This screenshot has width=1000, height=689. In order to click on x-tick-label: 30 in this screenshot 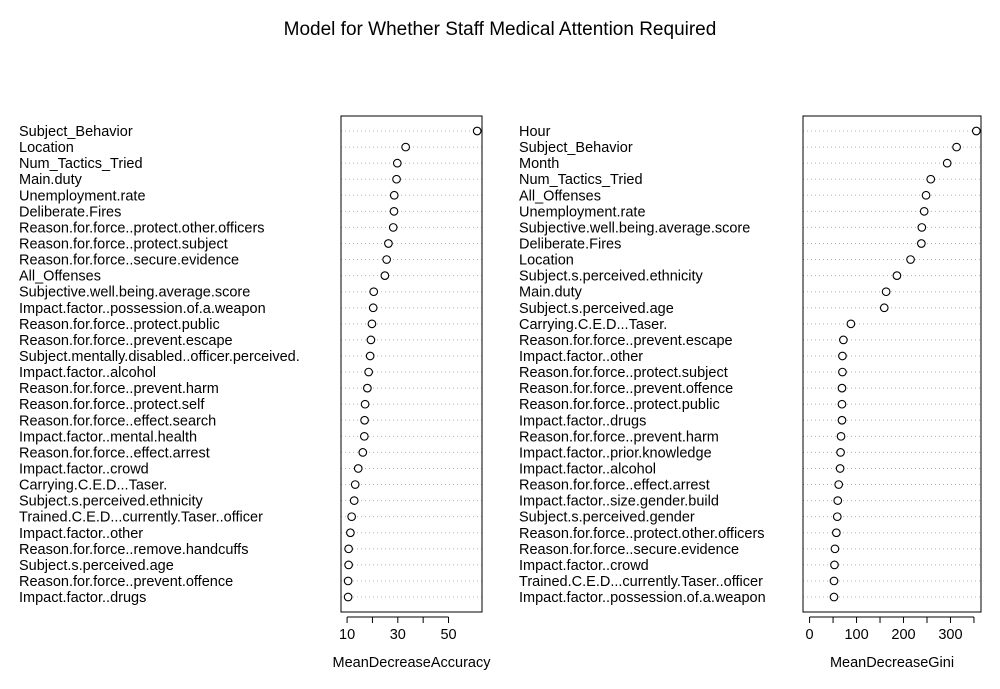, I will do `click(398, 635)`.